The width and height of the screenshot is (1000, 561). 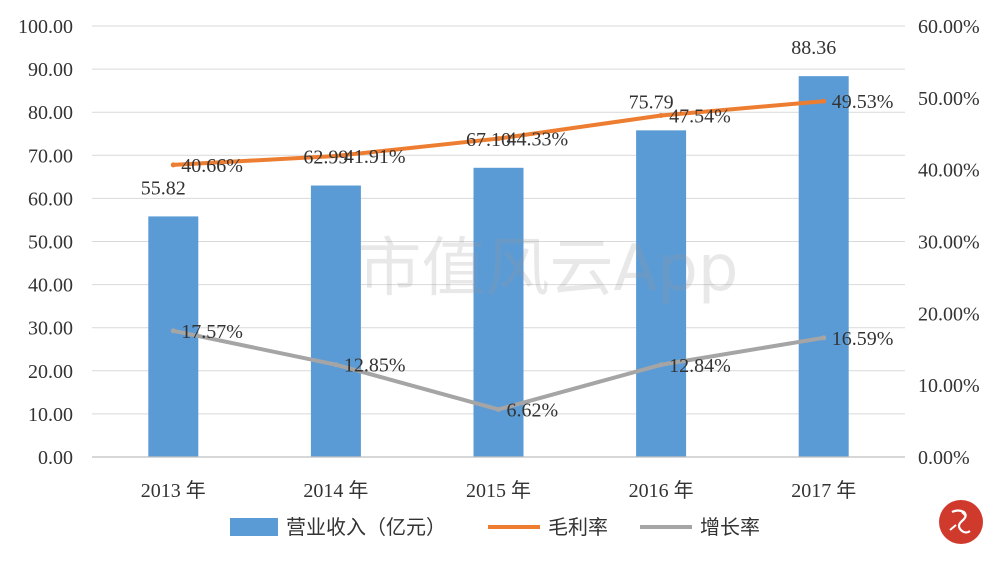 I want to click on y-left-tick-label: 30.00, so click(x=50, y=329).